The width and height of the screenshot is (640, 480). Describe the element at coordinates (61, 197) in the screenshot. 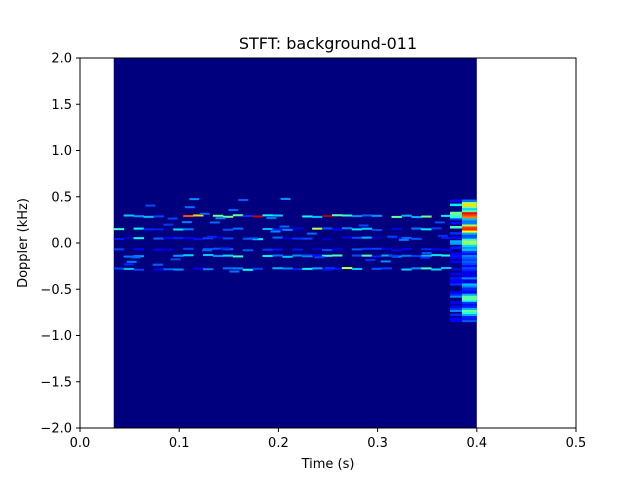

I see `y-tick-label: 0.5` at that location.